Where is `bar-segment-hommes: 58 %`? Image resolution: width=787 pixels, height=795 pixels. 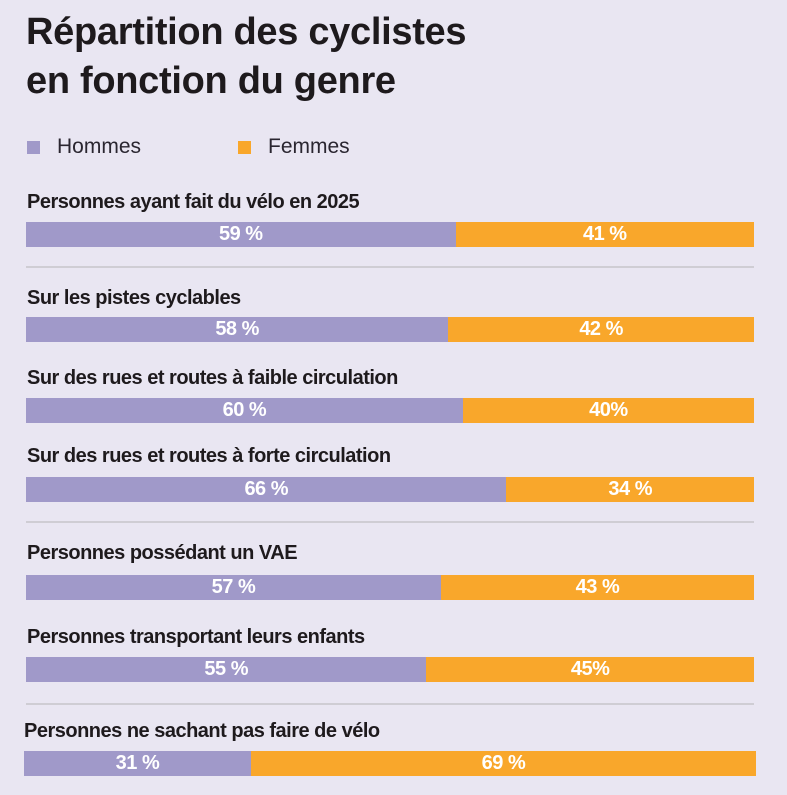
bar-segment-hommes: 58 % is located at coordinates (237, 329).